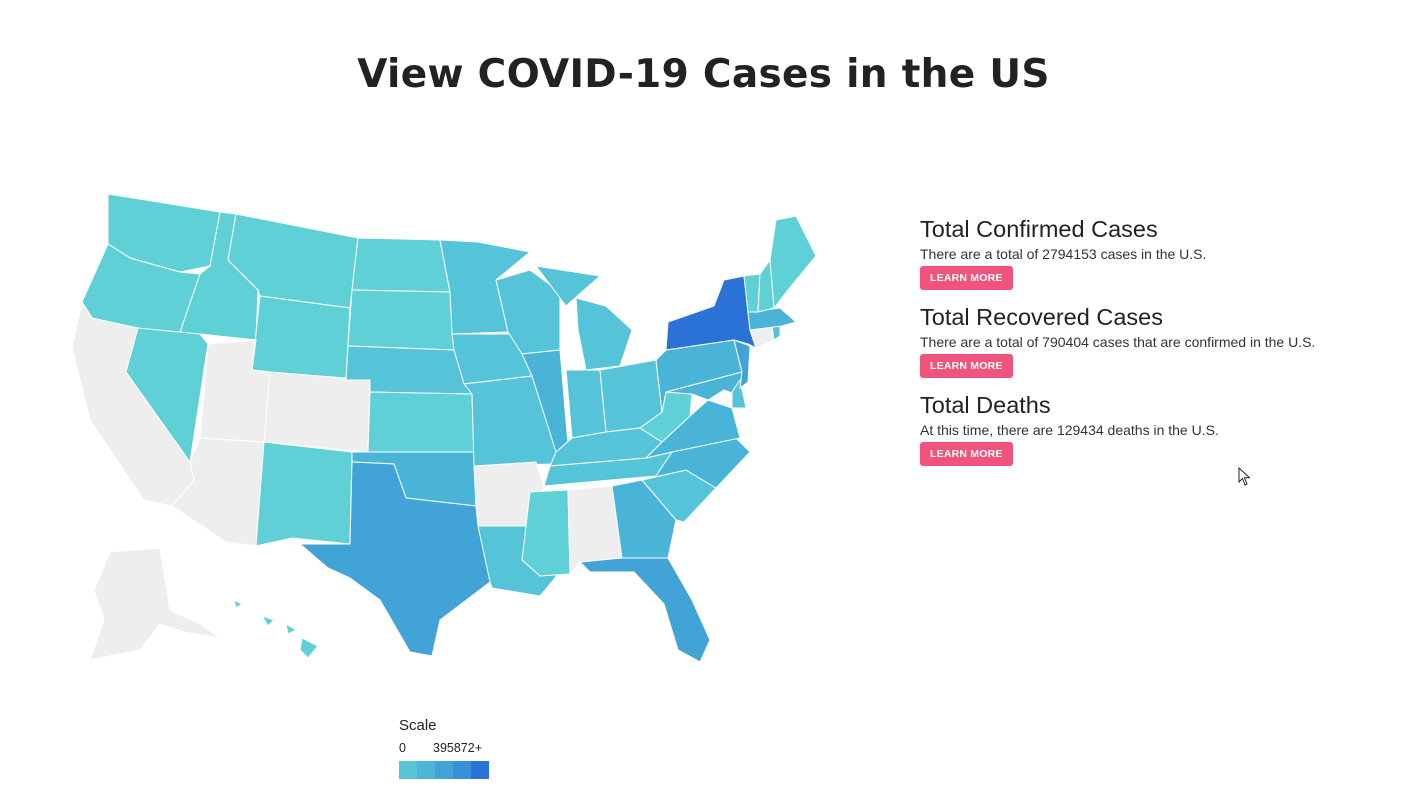  Describe the element at coordinates (966, 366) in the screenshot. I see `recovered-learn-more-button: LEARN MORE` at that location.